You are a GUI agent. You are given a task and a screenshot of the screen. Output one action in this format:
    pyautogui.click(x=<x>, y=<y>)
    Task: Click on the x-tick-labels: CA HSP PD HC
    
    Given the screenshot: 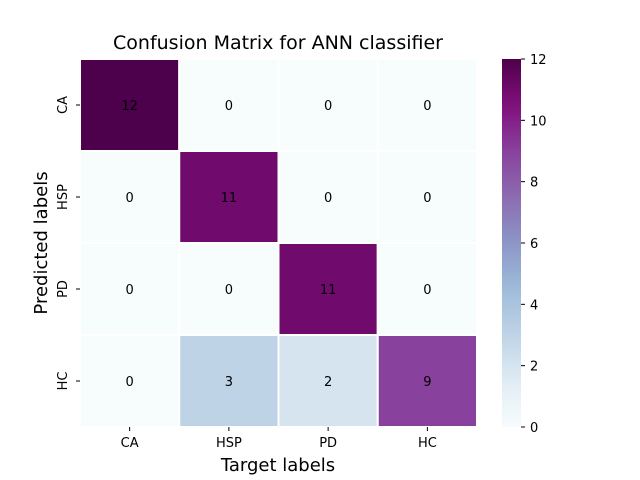 What is the action you would take?
    pyautogui.click(x=279, y=439)
    